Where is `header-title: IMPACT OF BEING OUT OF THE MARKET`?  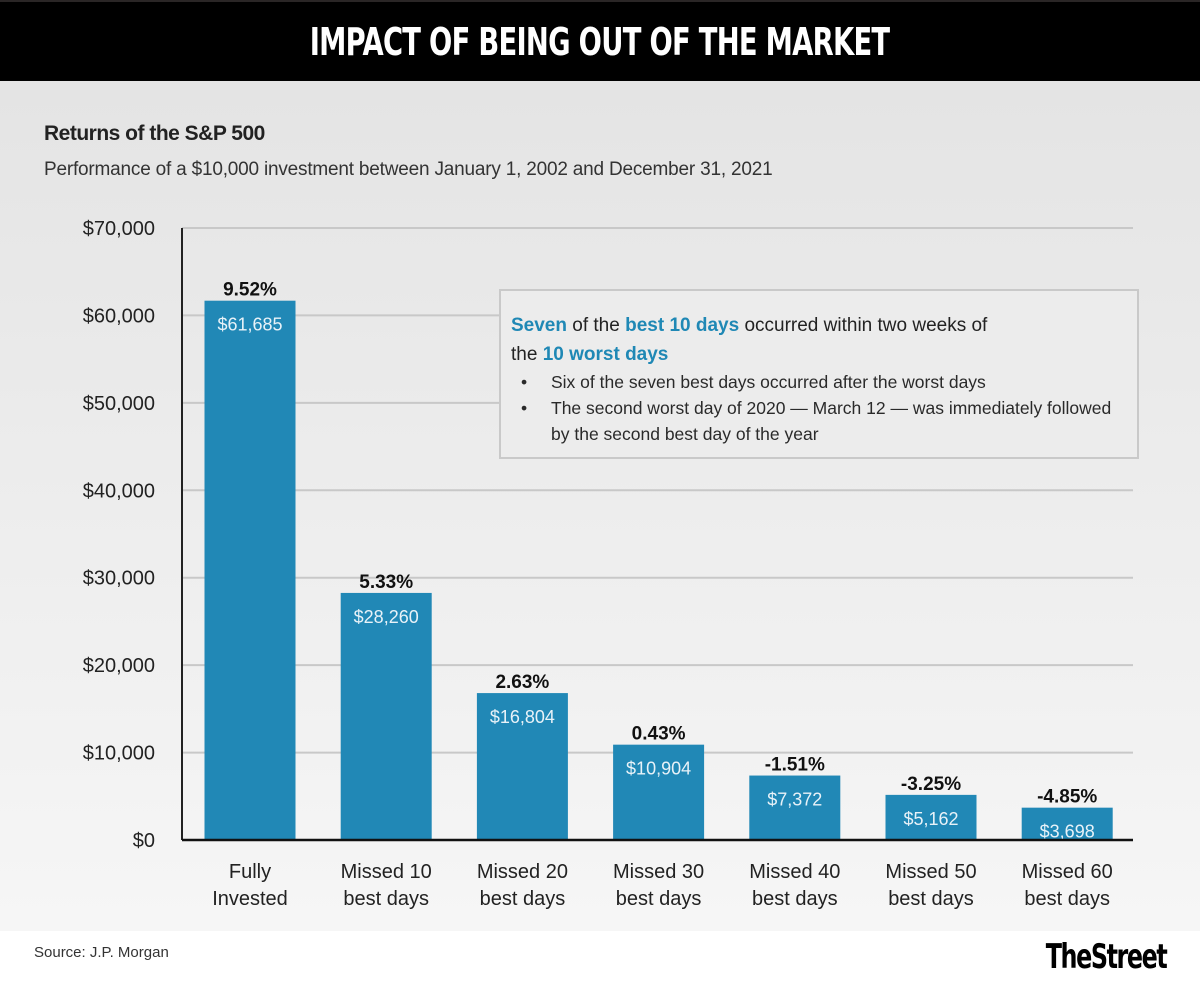 header-title: IMPACT OF BEING OUT OF THE MARKET is located at coordinates (600, 41).